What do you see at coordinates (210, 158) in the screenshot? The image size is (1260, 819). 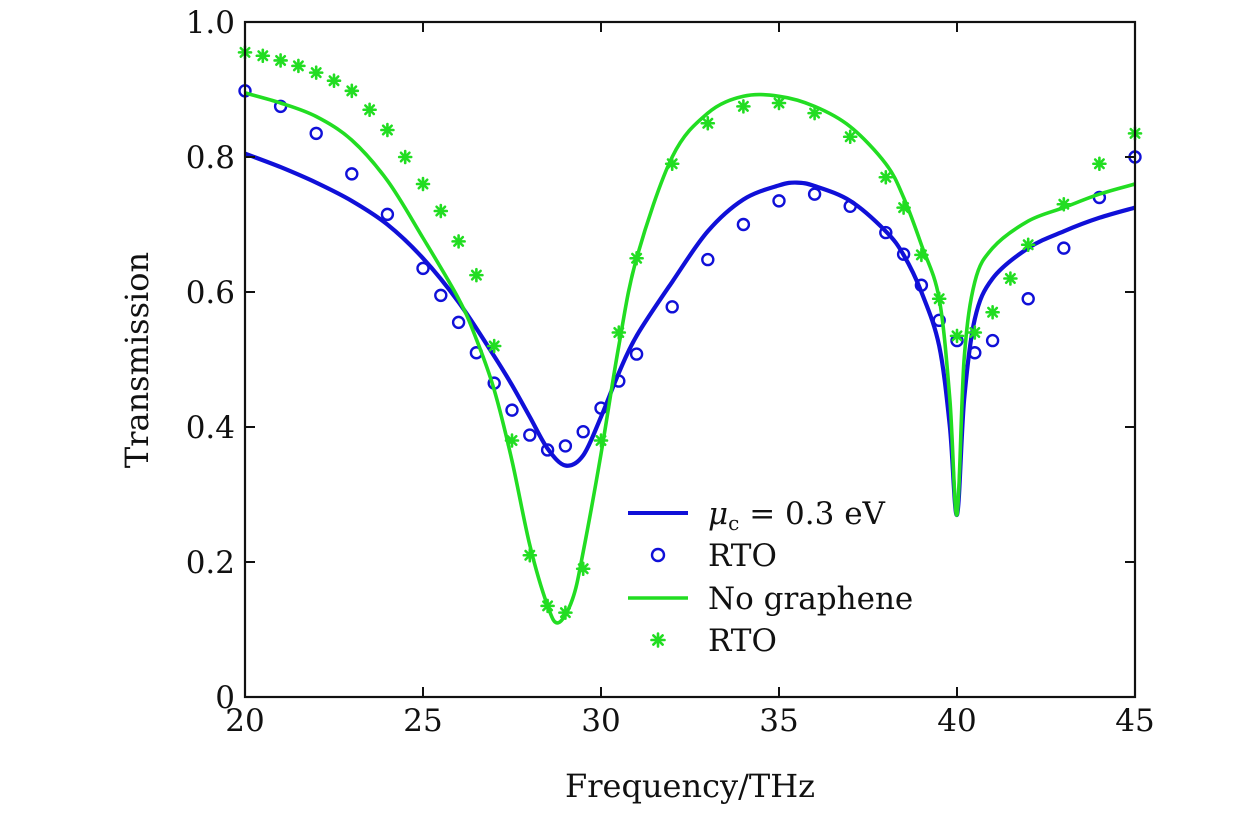 I see `y-tick-label: 0.8` at bounding box center [210, 158].